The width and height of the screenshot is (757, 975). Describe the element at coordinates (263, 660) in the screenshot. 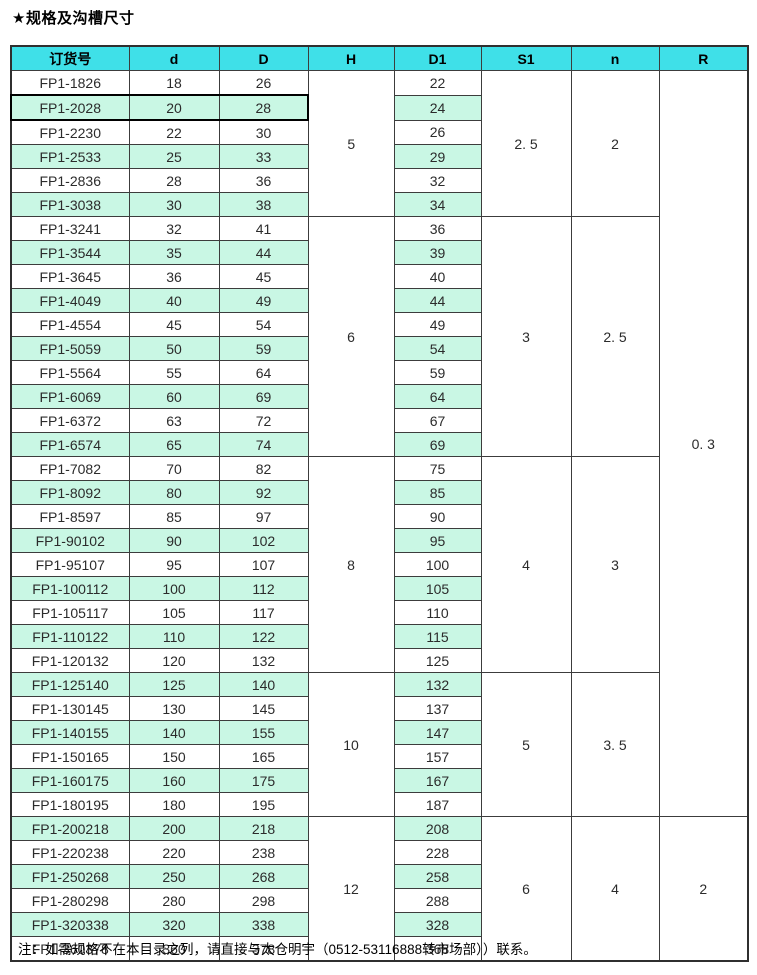

I see `dd-cell: 132` at that location.